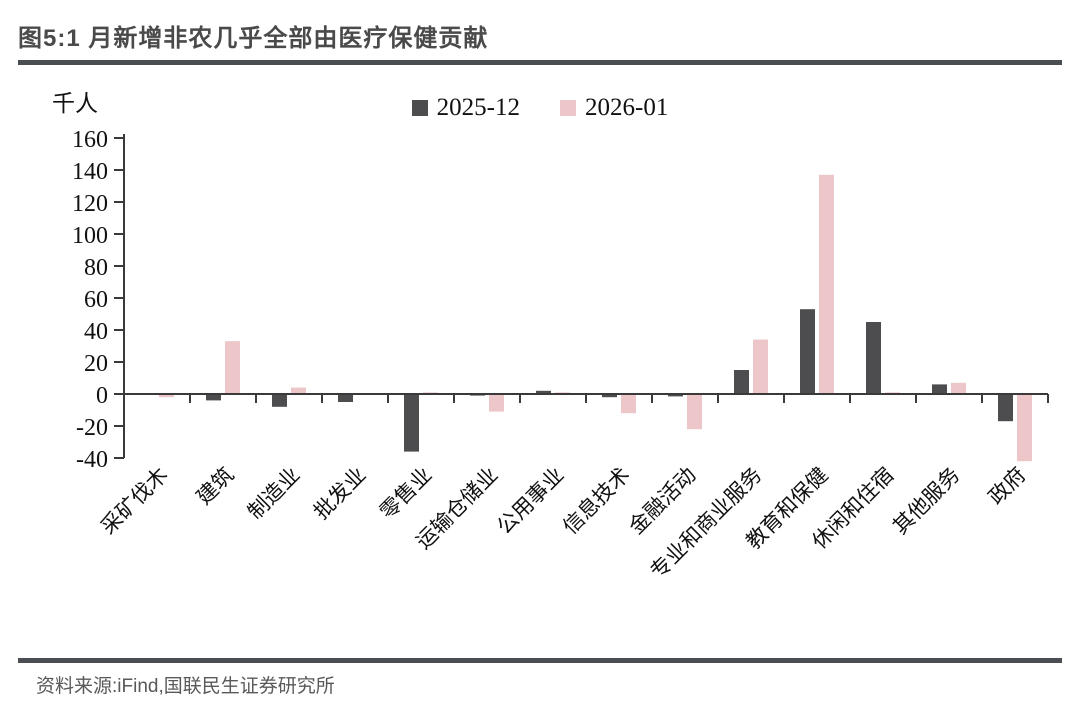 The image size is (1080, 702). What do you see at coordinates (96, 364) in the screenshot?
I see `y-tick-label: 20` at bounding box center [96, 364].